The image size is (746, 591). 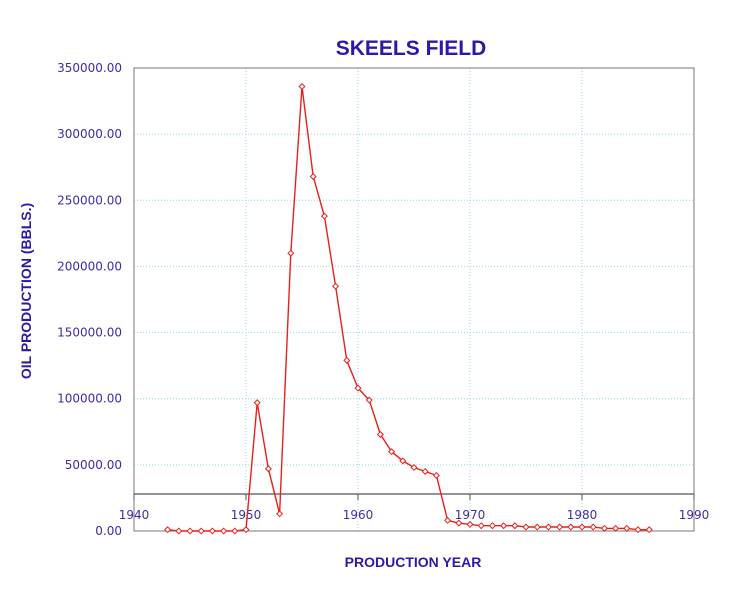 I want to click on y-tick-label: 150000.00, so click(x=89, y=333).